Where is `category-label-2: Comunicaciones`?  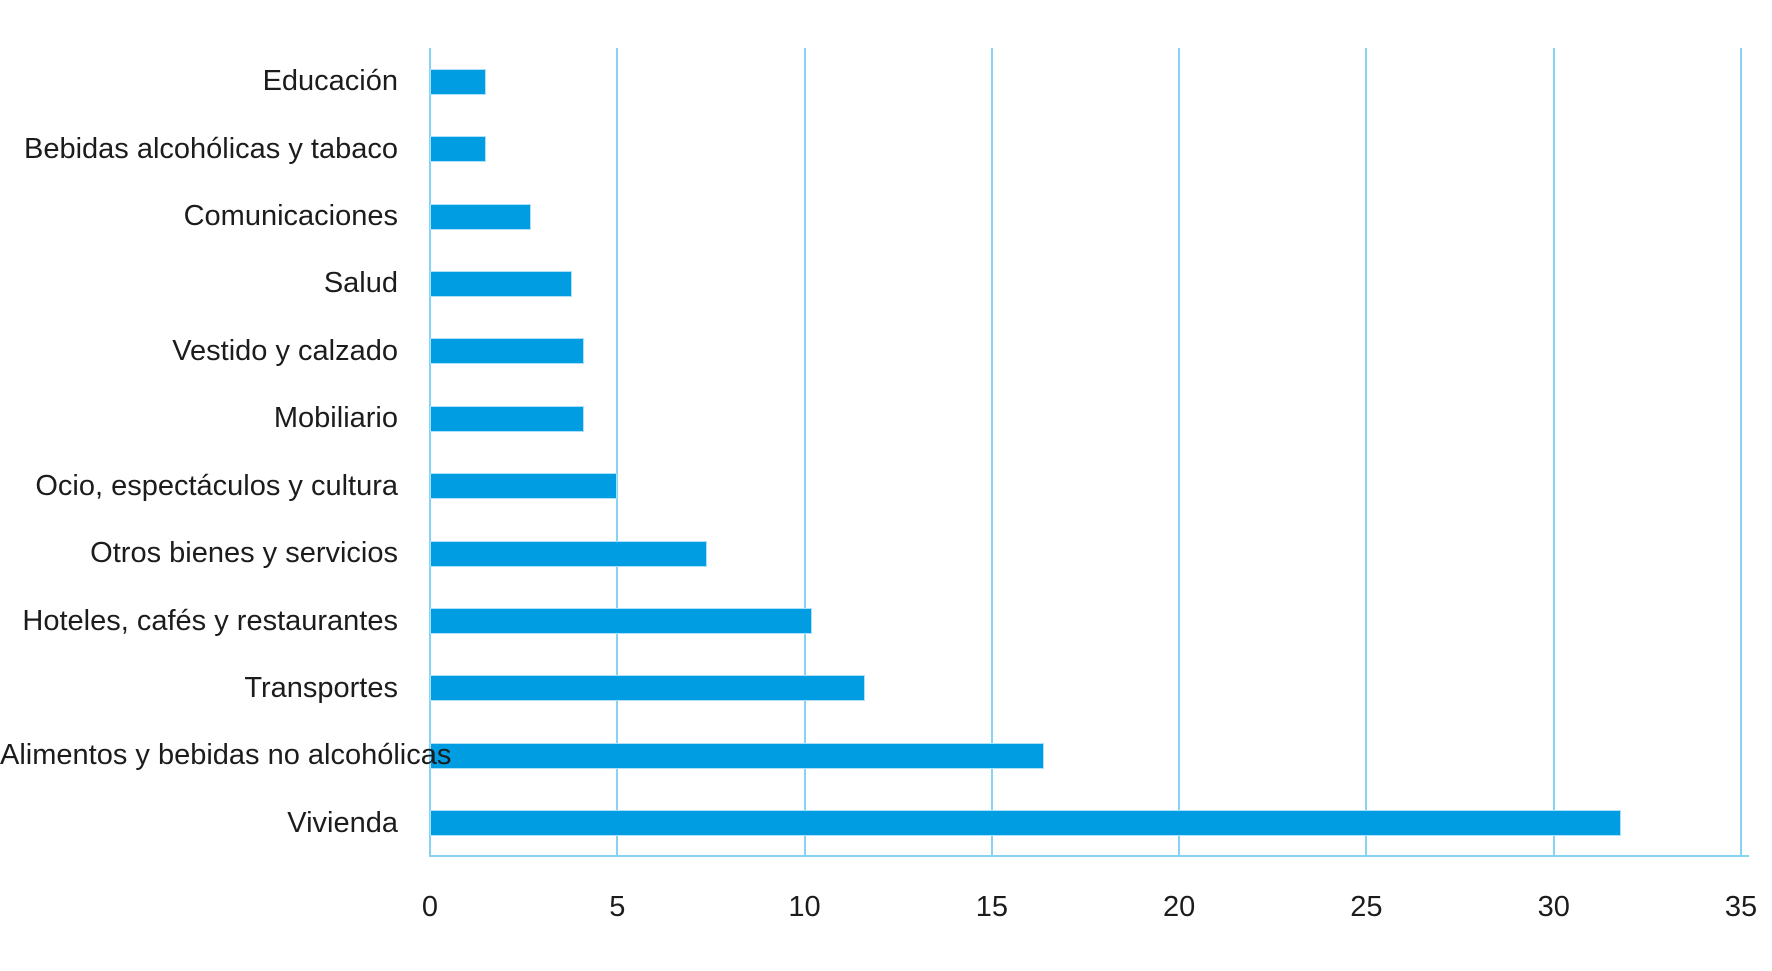
category-label-2: Comunicaciones is located at coordinates (290, 216).